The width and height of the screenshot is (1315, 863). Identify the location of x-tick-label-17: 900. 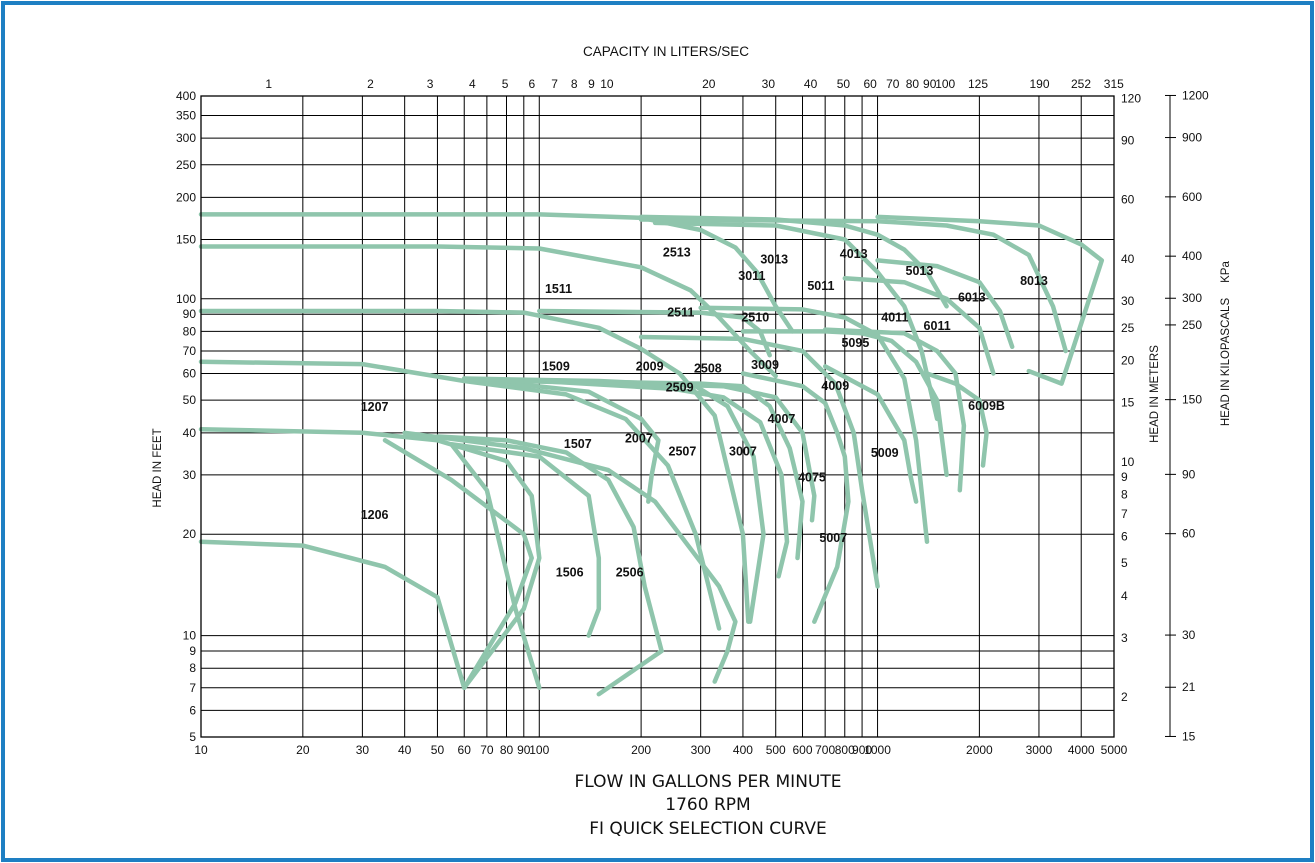
(862, 750).